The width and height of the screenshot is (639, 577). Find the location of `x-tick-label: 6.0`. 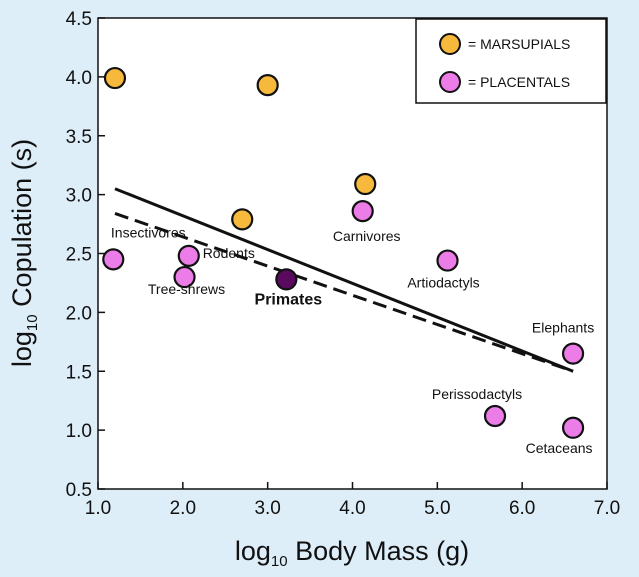

x-tick-label: 6.0 is located at coordinates (522, 508).